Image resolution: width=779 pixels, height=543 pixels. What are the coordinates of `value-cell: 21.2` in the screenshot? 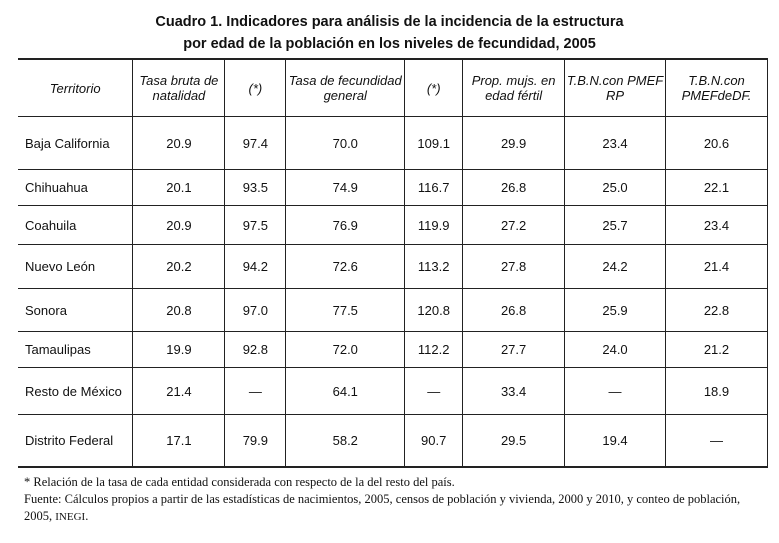 It's located at (716, 349).